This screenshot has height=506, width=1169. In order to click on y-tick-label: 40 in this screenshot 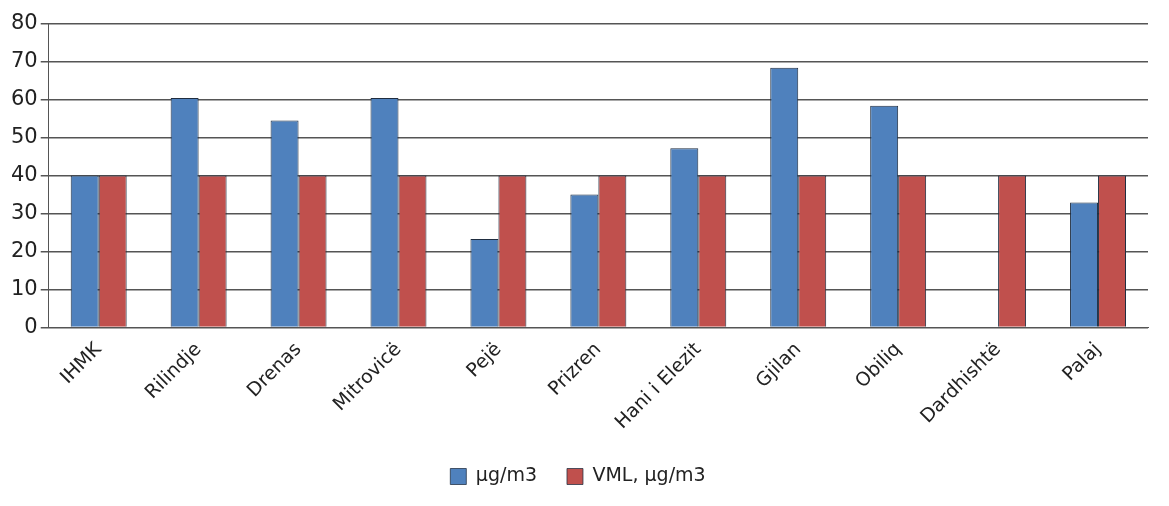, I will do `click(24, 173)`.